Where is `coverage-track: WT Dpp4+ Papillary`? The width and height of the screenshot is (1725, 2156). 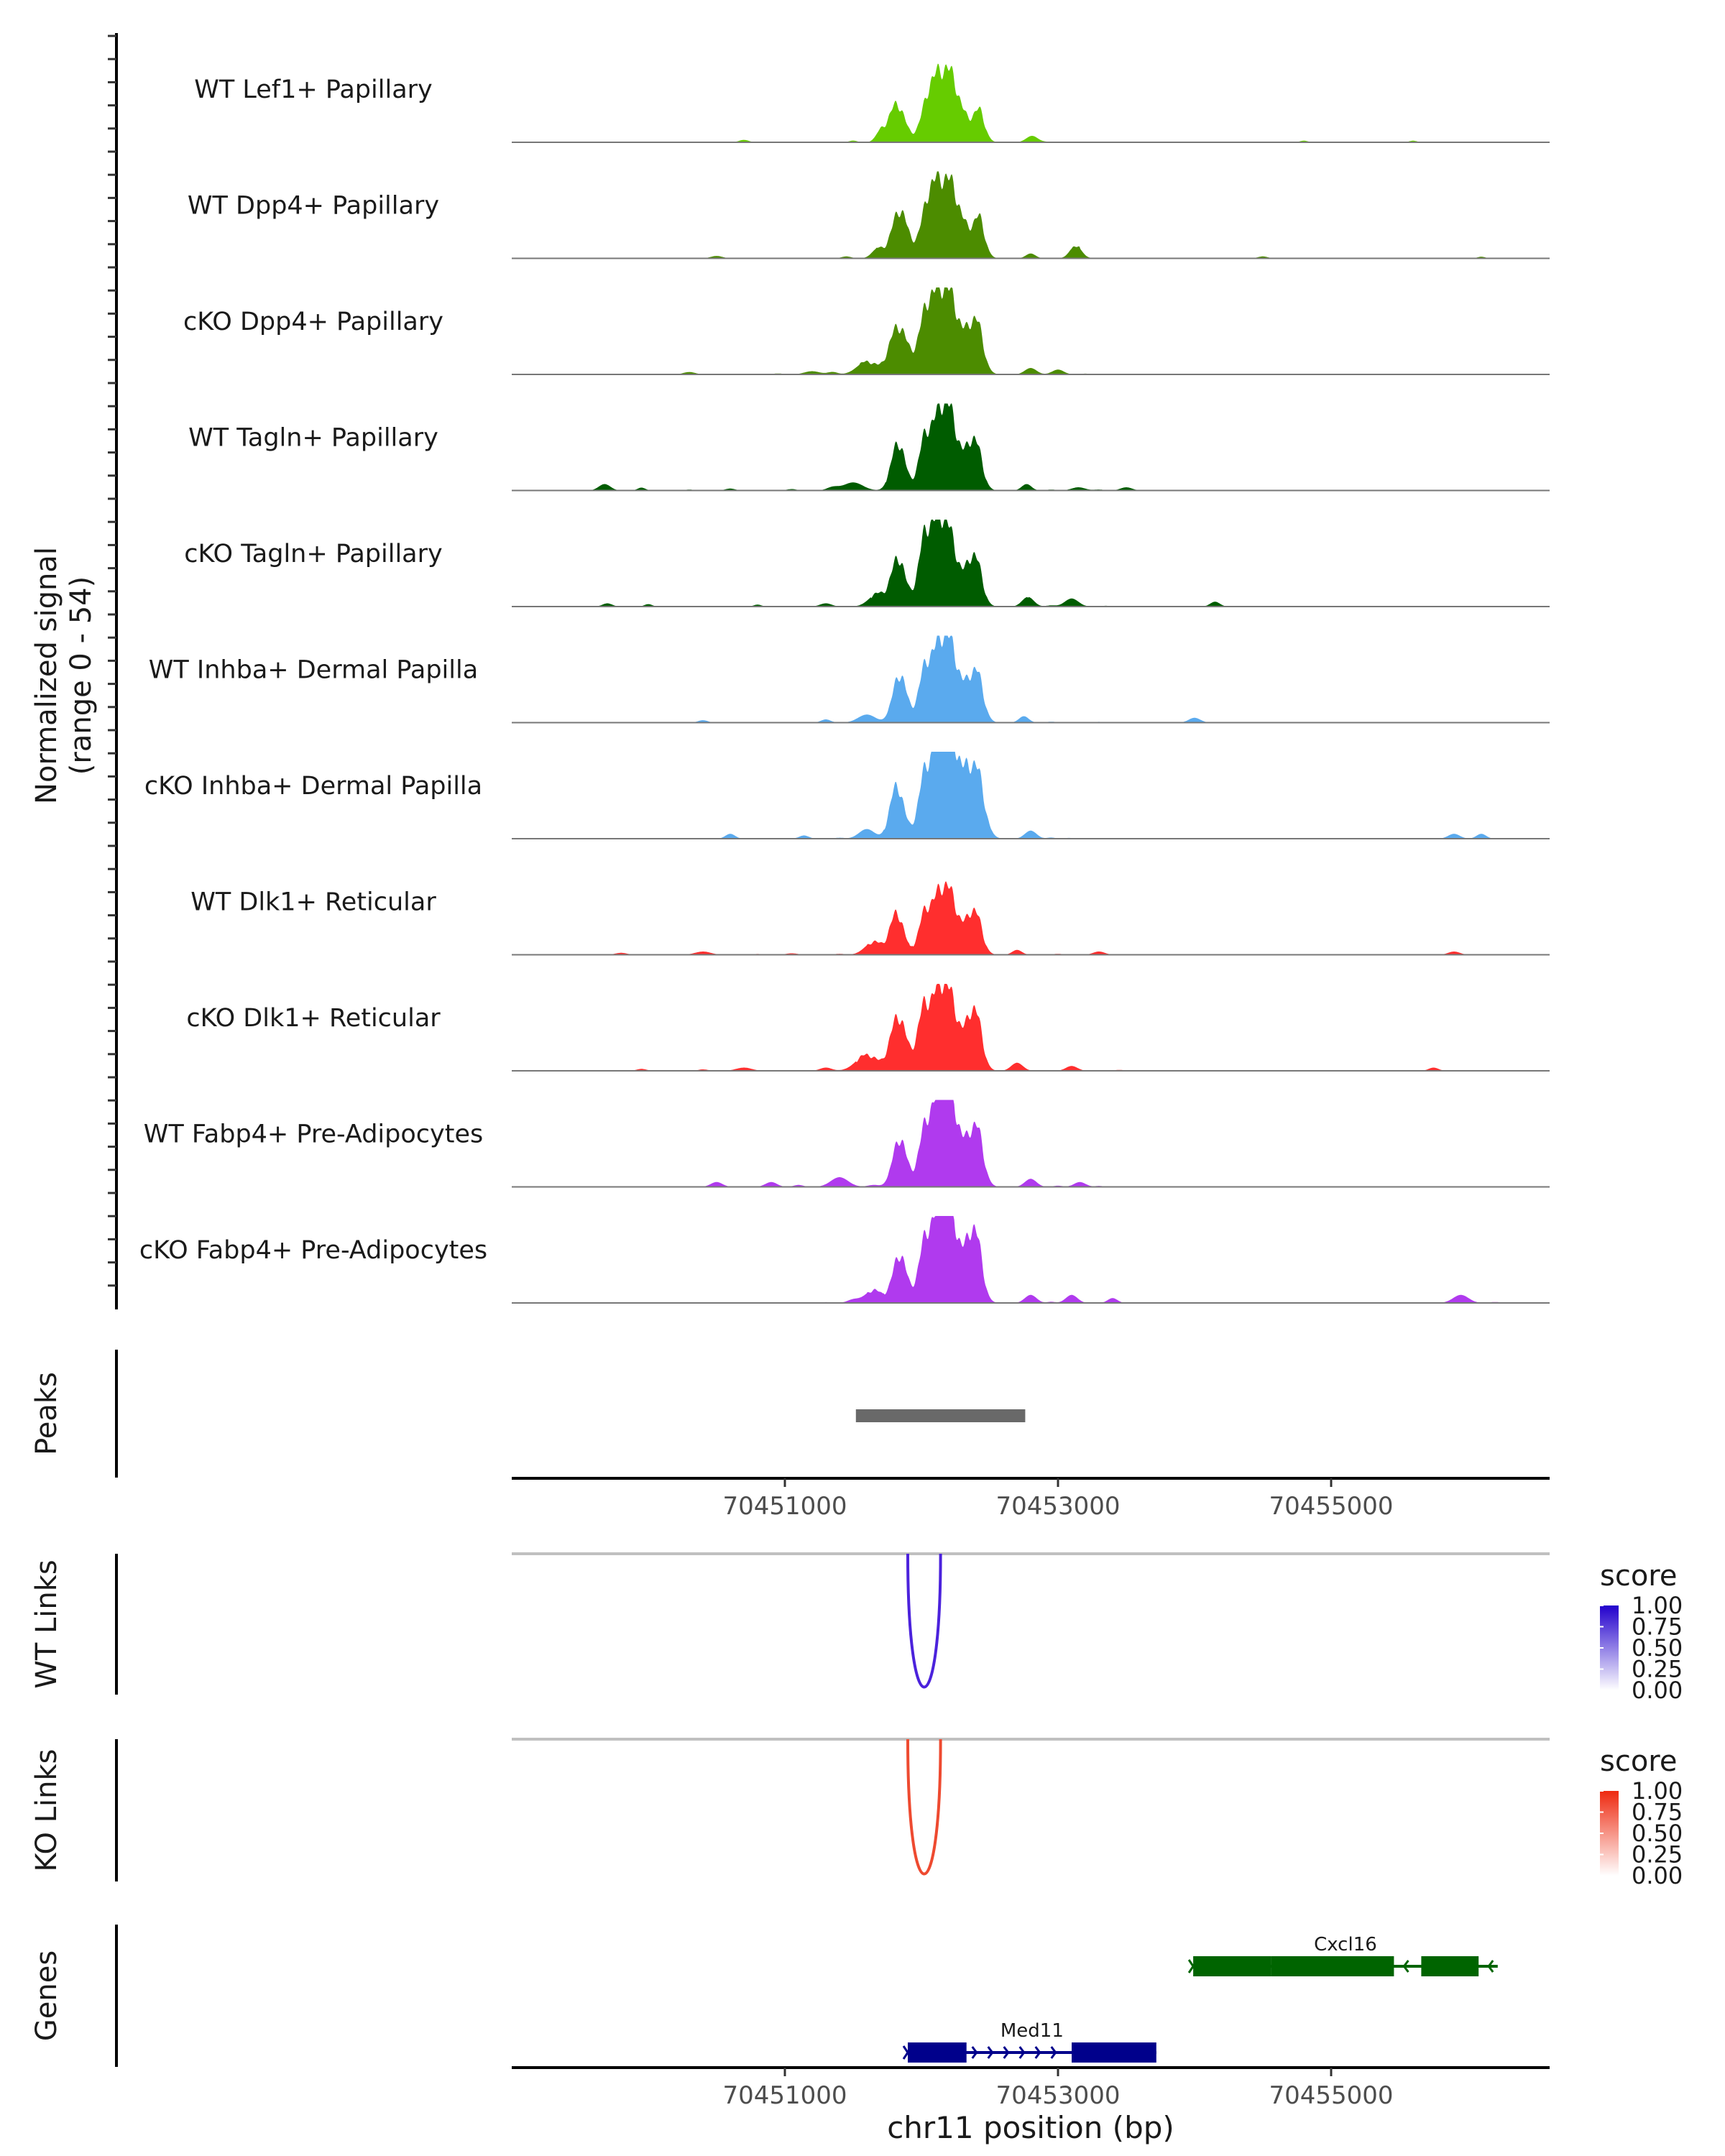
coverage-track: WT Dpp4+ Papillary is located at coordinates (869, 215).